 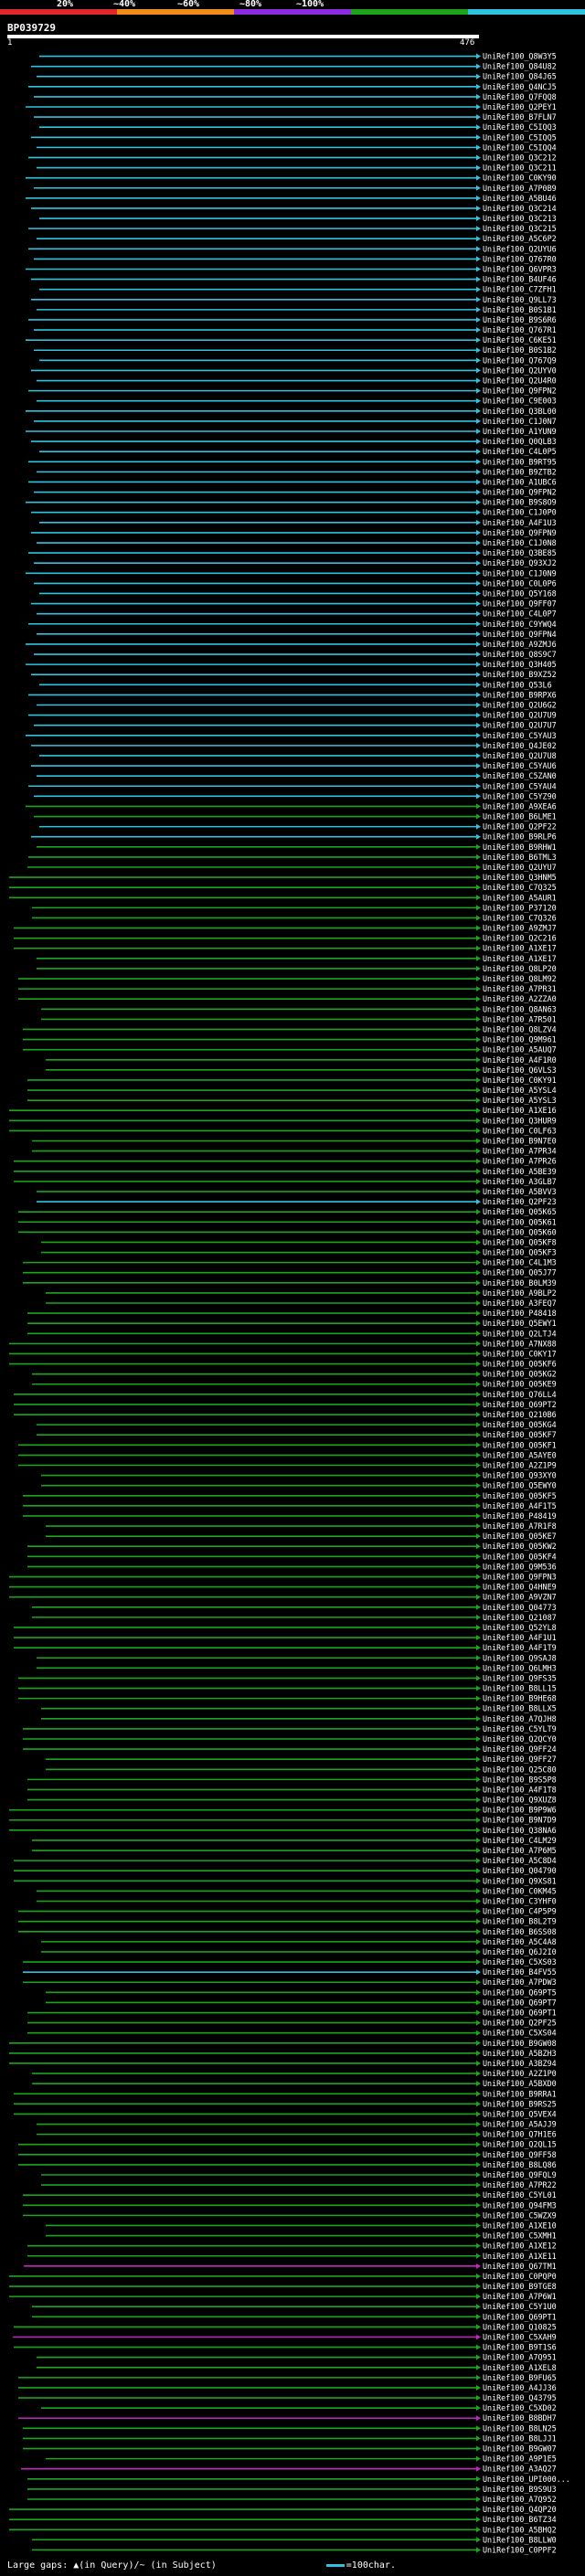 I want to click on hit-id-label: UniRef100_Q05KE9, so click(x=520, y=1384).